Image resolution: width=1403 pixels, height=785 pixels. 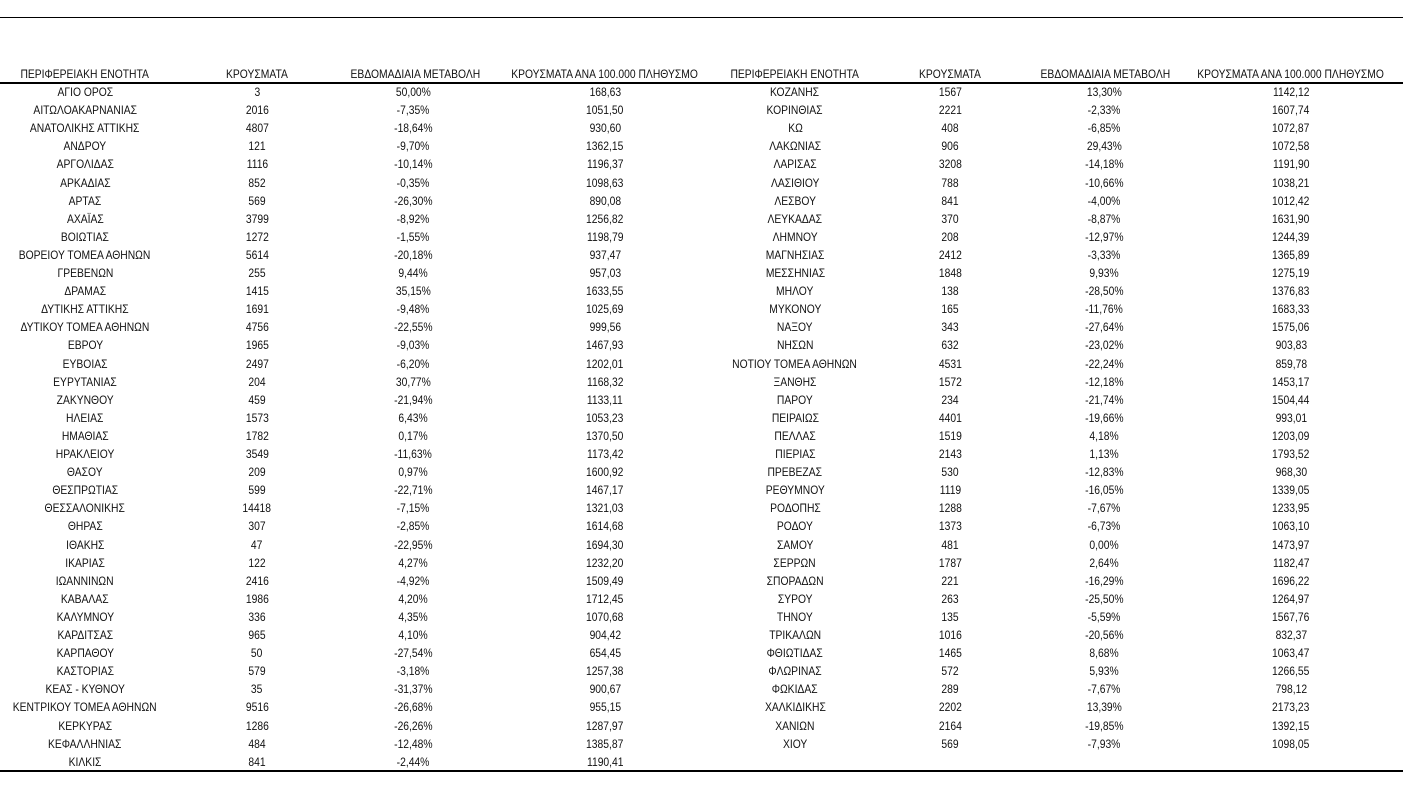 I want to click on cell-cases-per-100k-text: 999,56, so click(x=605, y=327).